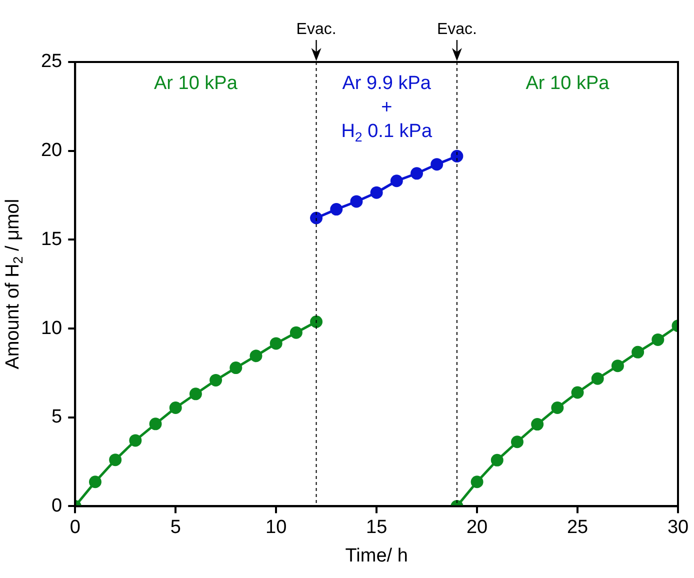 The image size is (694, 578). Describe the element at coordinates (14, 284) in the screenshot. I see `y-axis-title: Amount of H2 / μmol` at that location.